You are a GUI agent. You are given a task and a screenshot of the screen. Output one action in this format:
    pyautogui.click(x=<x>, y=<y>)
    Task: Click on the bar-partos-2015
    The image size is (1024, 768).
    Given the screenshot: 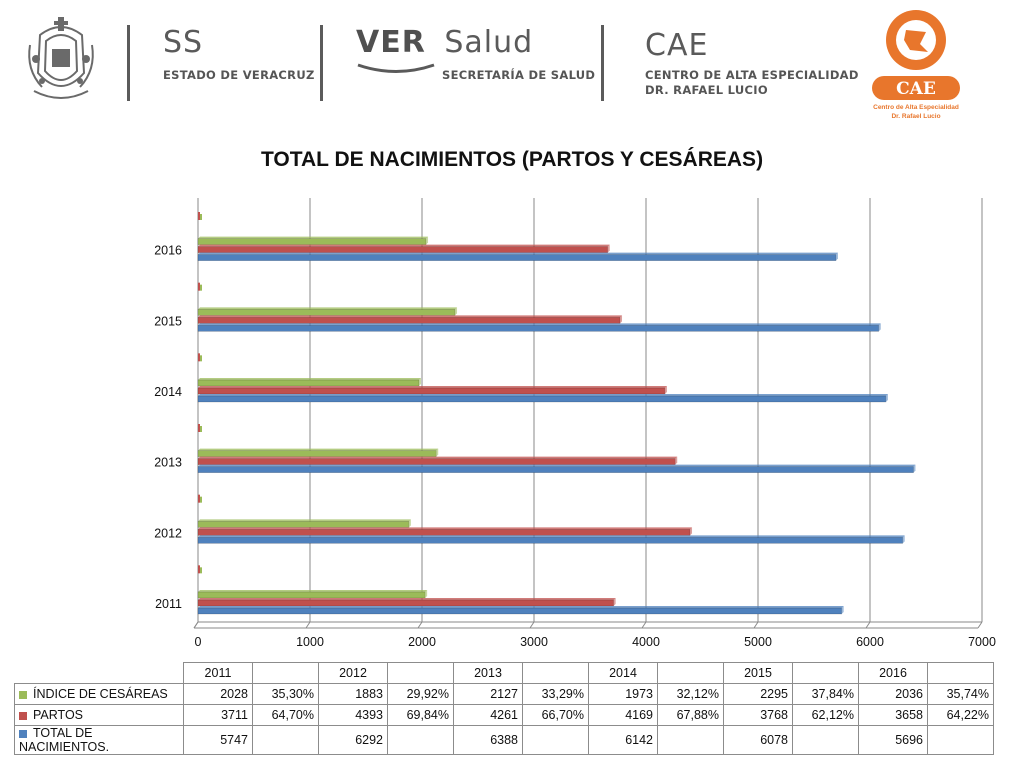 What is the action you would take?
    pyautogui.click(x=409, y=320)
    